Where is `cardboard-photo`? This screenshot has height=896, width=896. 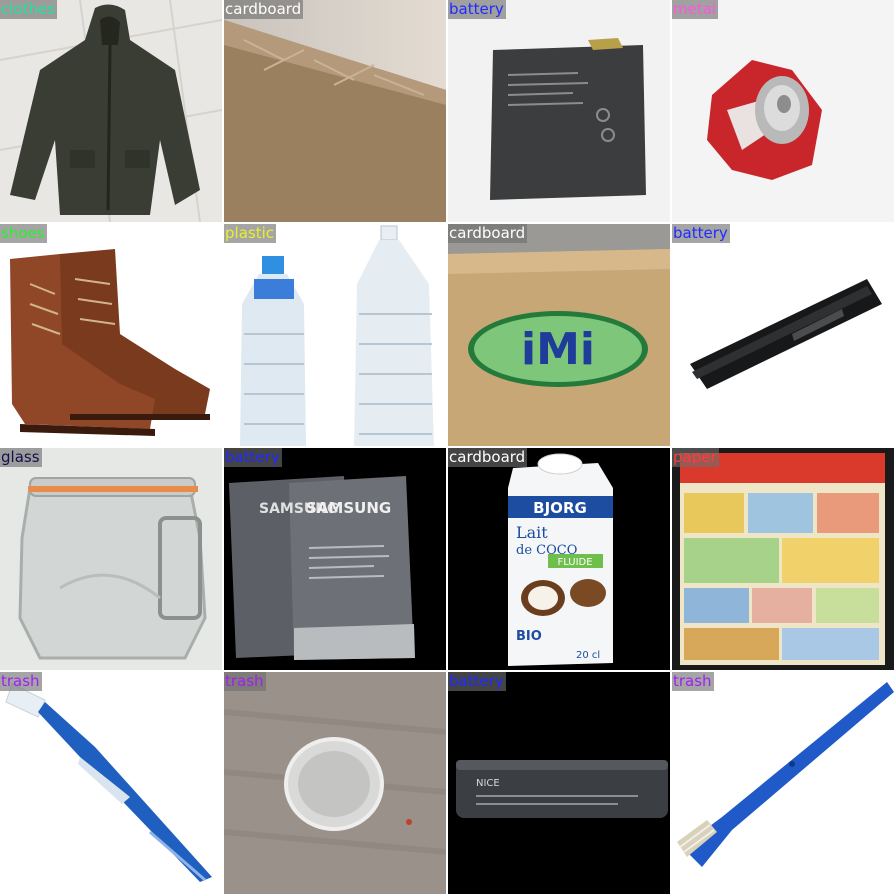
cardboard-photo is located at coordinates (335, 111).